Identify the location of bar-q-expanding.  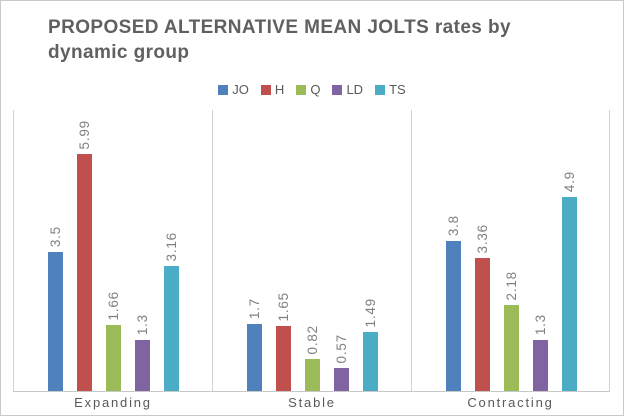
(113, 358).